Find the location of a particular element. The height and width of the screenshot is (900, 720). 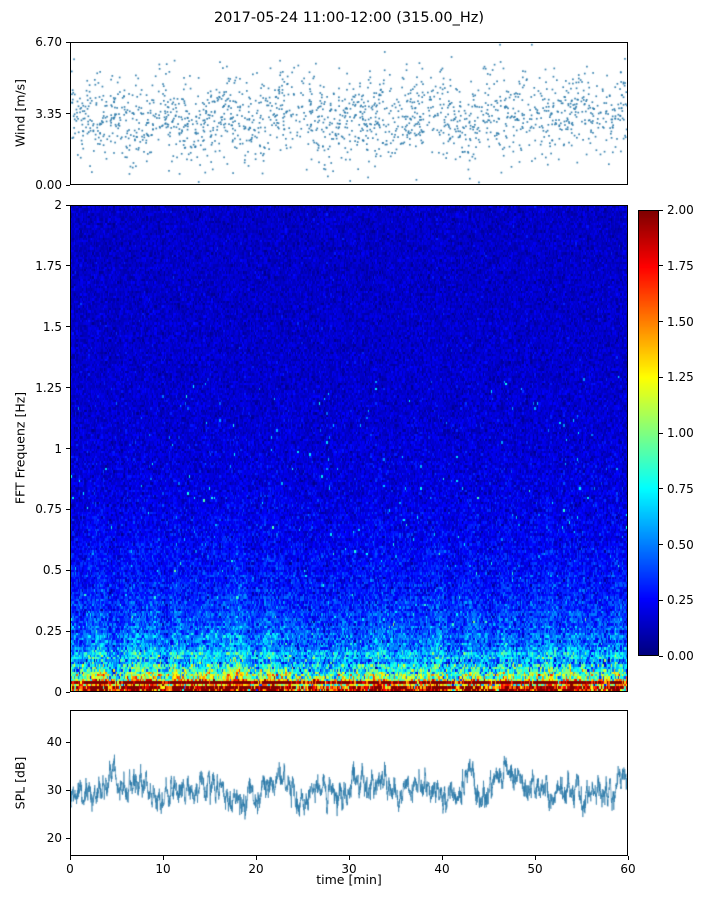

y-tick-label: 20 is located at coordinates (54, 838).